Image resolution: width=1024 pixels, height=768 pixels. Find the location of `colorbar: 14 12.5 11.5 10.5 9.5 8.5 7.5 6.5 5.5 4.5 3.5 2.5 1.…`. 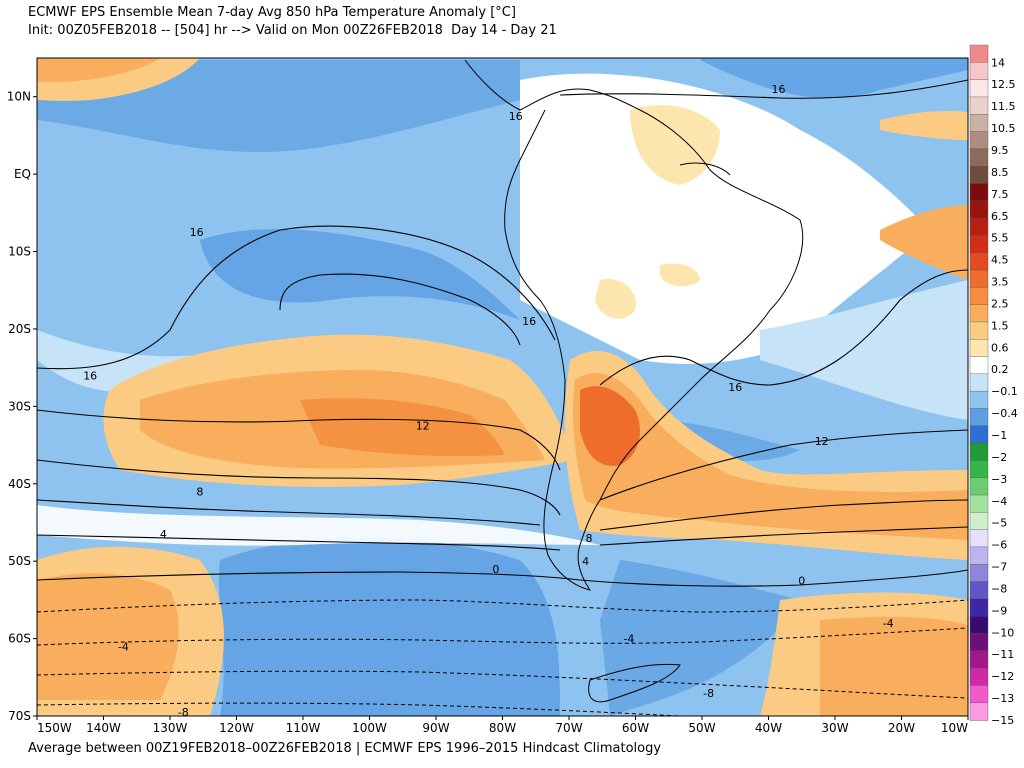

colorbar: 14 12.5 11.5 10.5 9.5 8.5 7.5 6.5 5.5 4.5 3.5 2.5 1.… is located at coordinates (993, 385).